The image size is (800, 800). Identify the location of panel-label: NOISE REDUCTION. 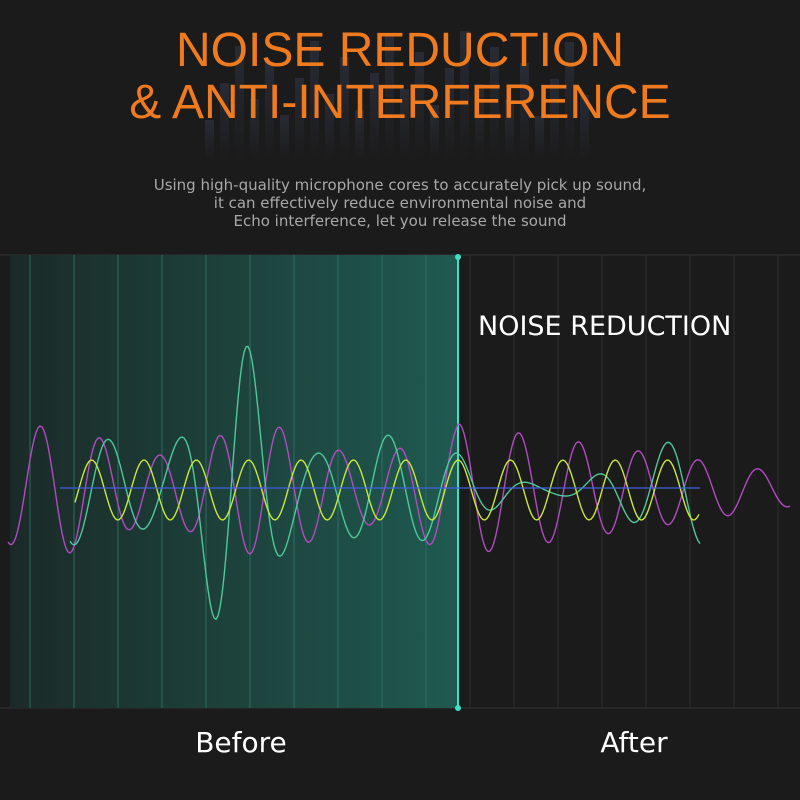
(604, 326).